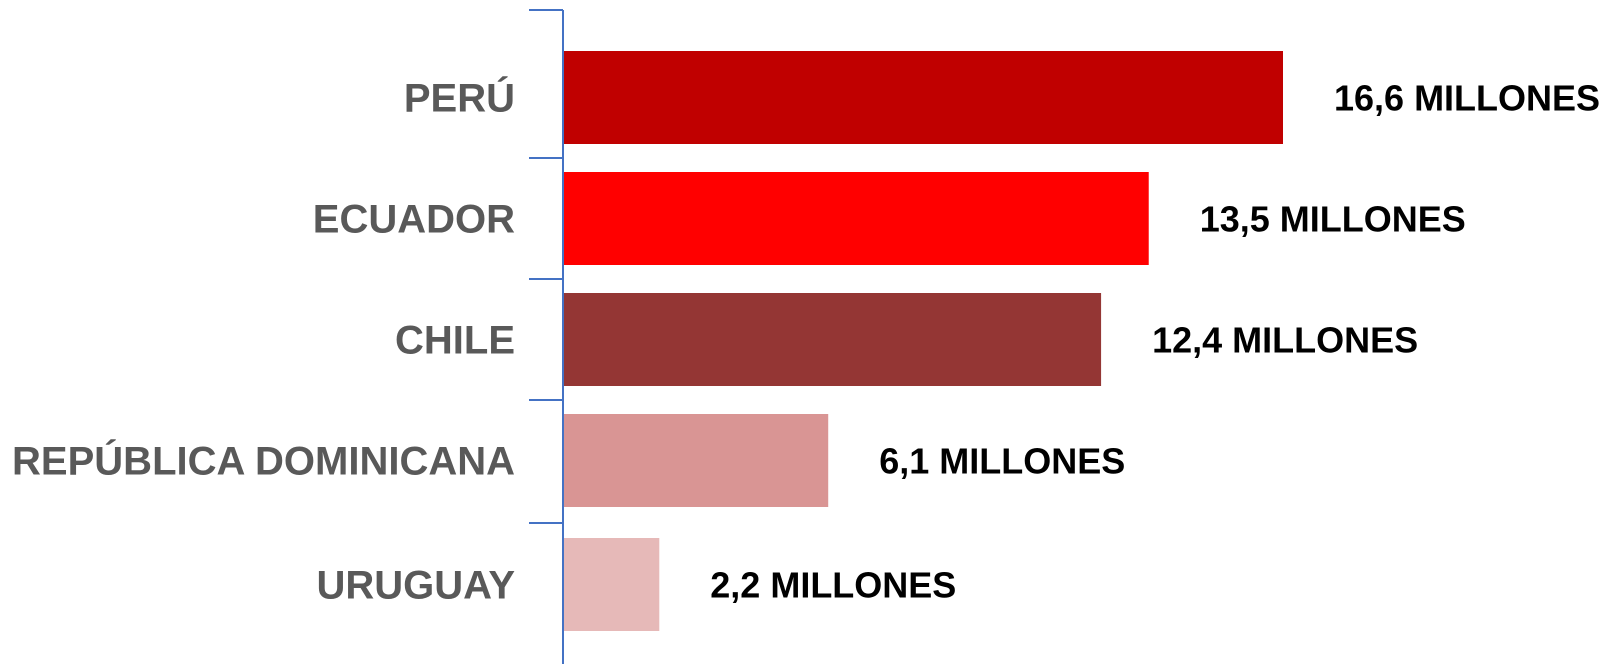 This screenshot has height=664, width=1609. Describe the element at coordinates (1333, 219) in the screenshot. I see `value-label: 13,5 MILLONES` at that location.